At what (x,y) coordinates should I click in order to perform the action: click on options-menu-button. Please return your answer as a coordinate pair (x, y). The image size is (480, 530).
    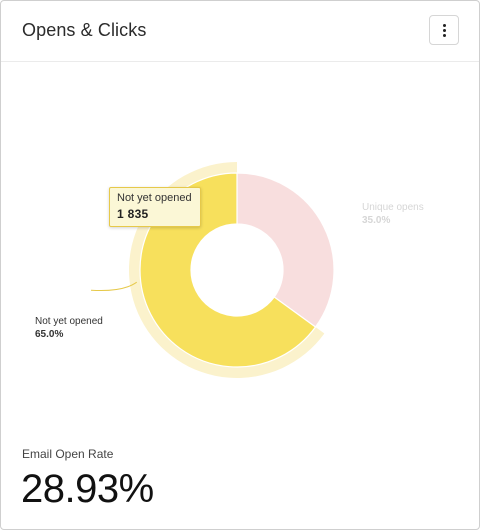
    Looking at the image, I should click on (444, 30).